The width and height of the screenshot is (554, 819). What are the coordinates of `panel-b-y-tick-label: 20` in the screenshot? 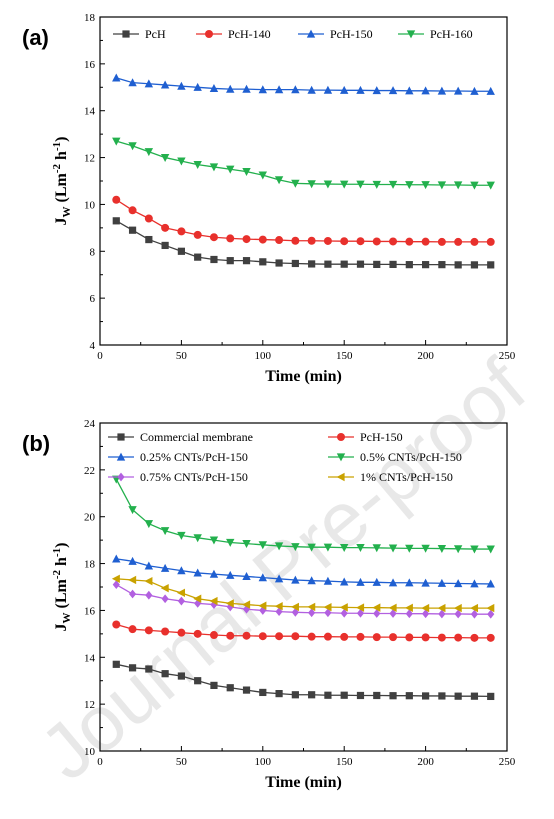 It's located at (90, 518).